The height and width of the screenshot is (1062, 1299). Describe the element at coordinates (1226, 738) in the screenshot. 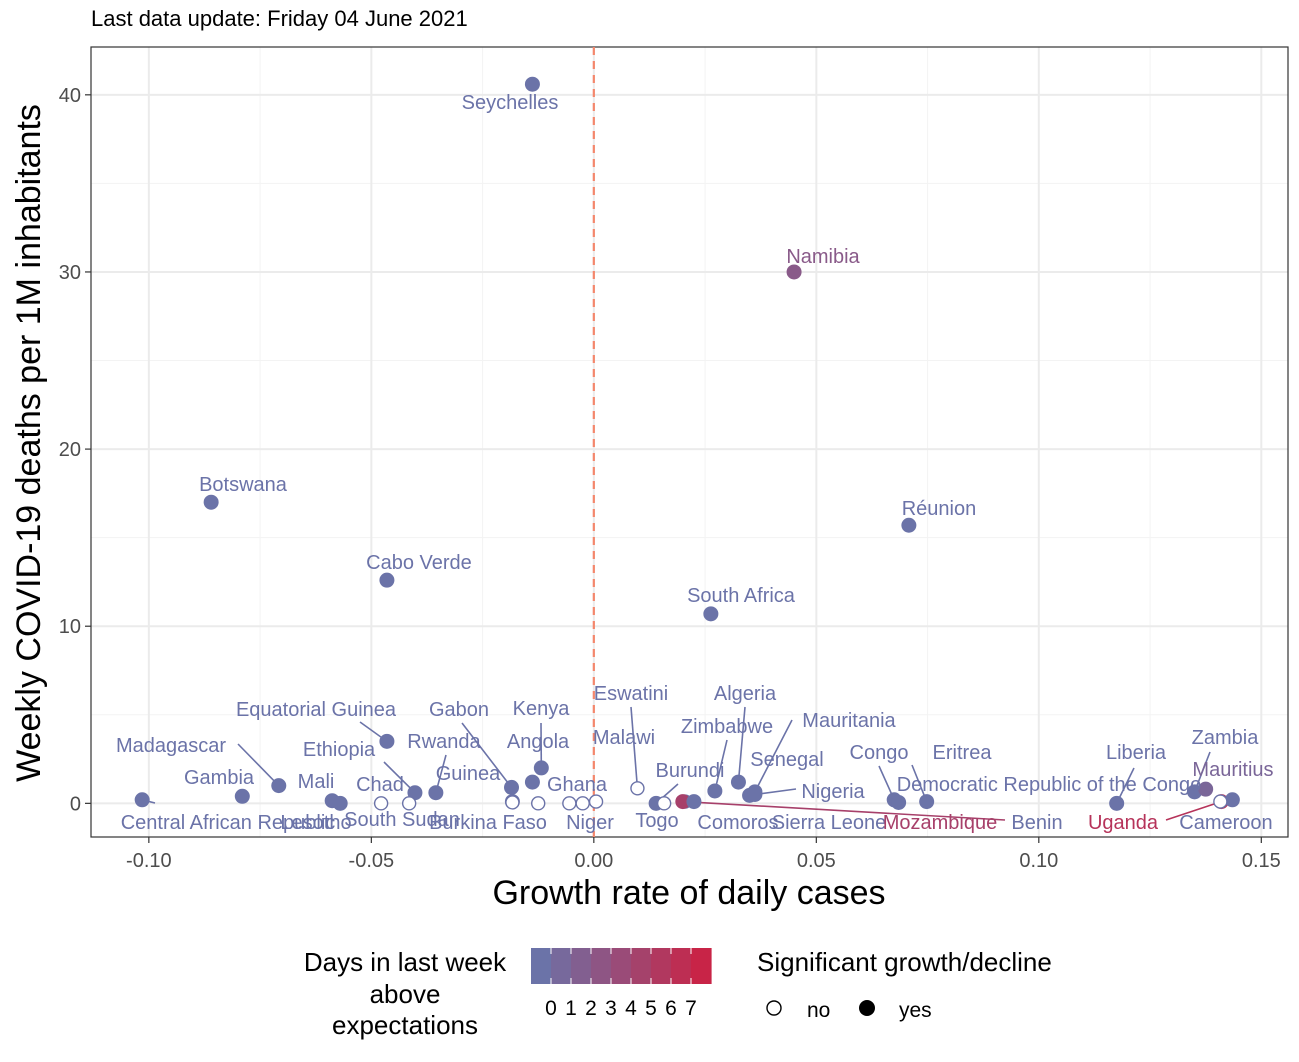

I see `label-zambia: Zambia` at that location.